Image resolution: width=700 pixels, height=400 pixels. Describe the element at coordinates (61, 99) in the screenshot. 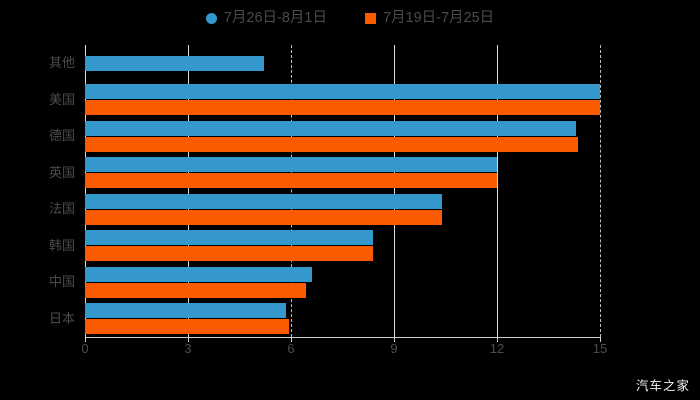

I see `y-axis-category-label: 美国` at that location.